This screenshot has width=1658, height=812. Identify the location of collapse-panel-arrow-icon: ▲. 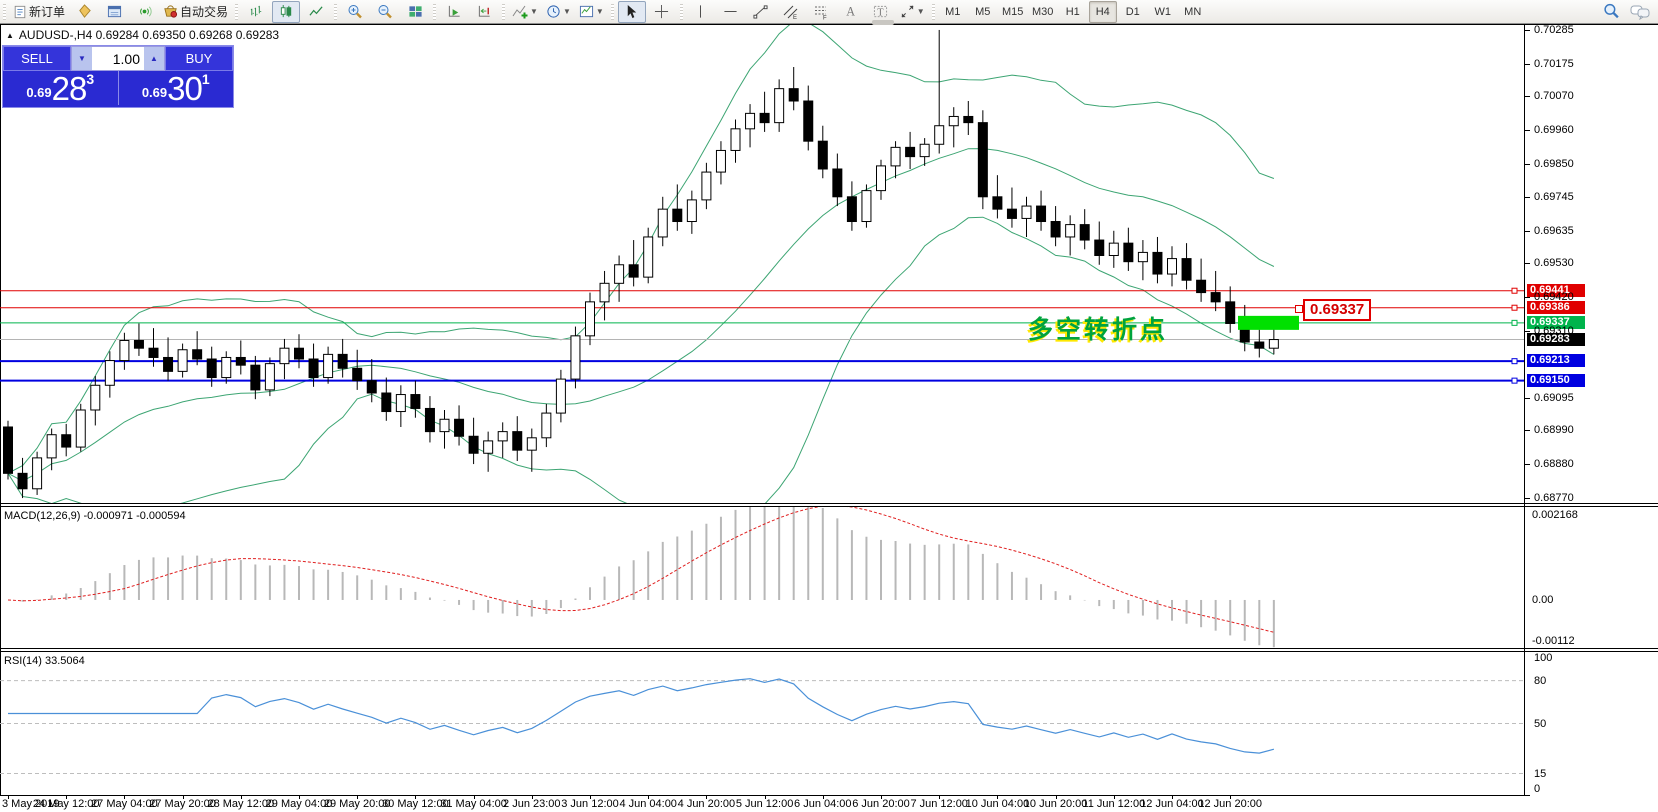
(10, 35).